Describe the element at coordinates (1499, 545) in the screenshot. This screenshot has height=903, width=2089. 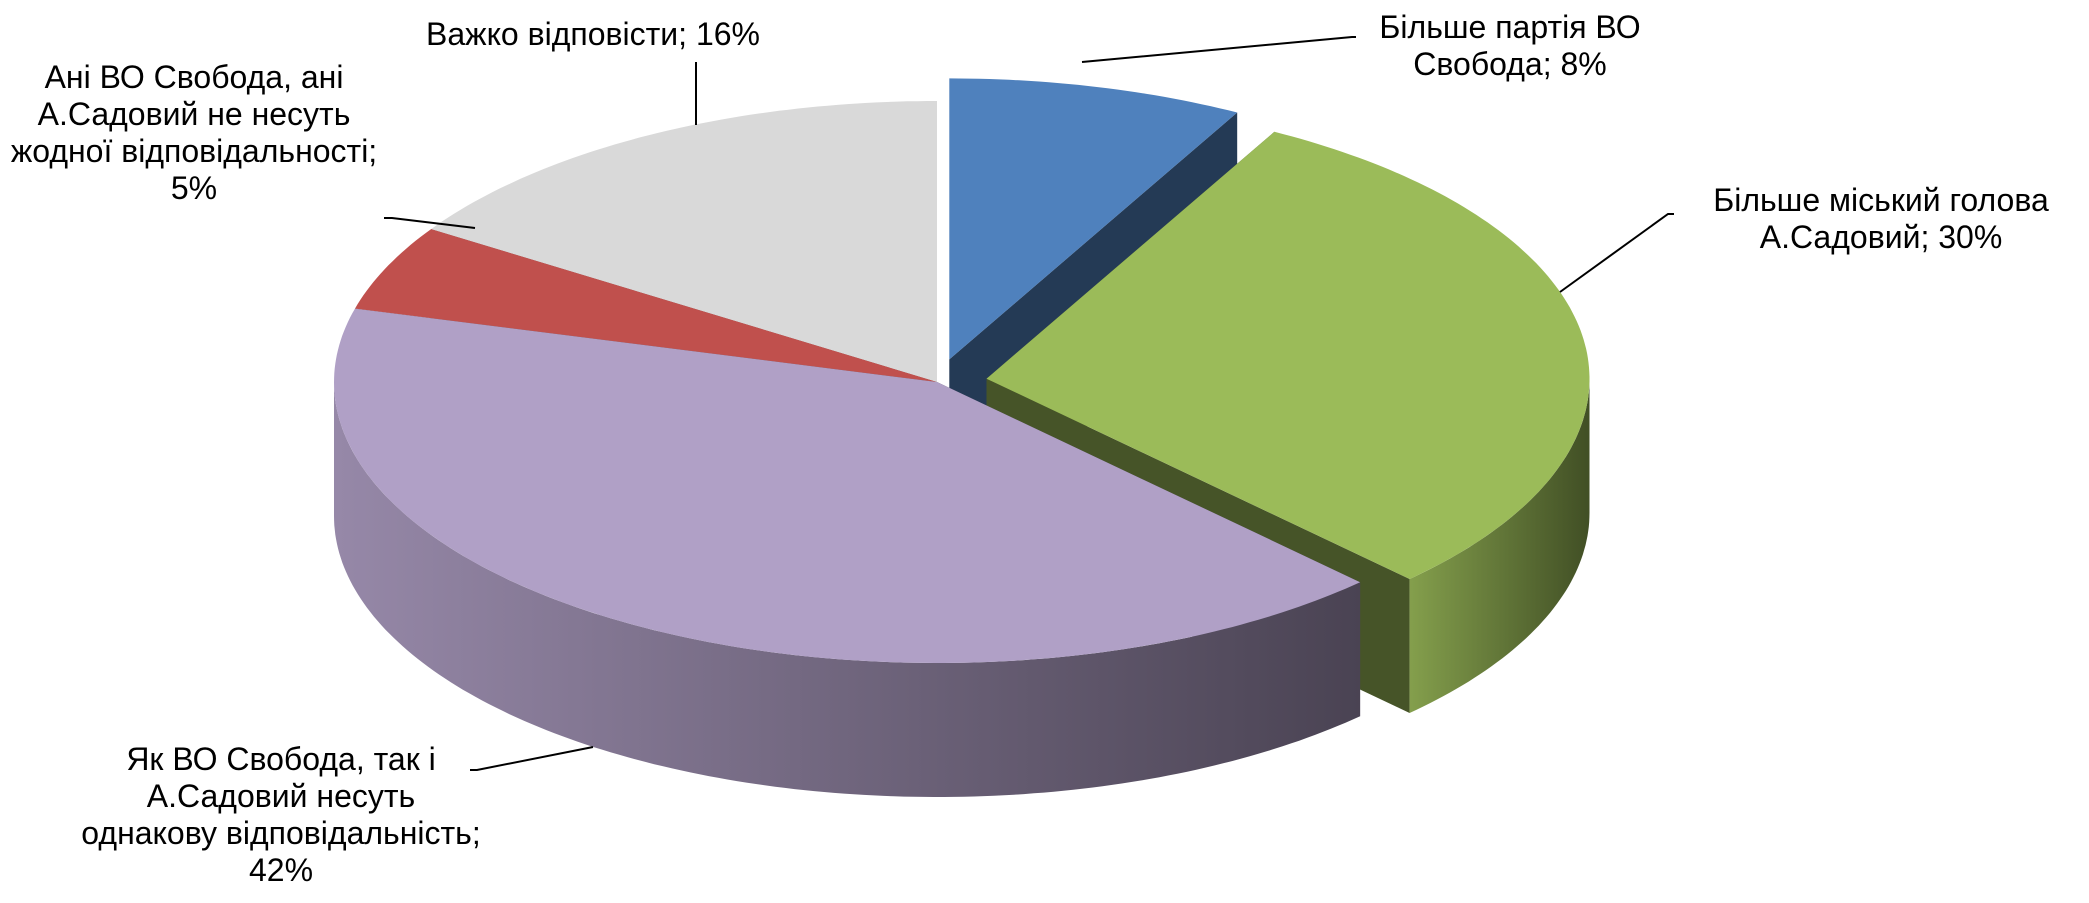
I see `slice-side` at that location.